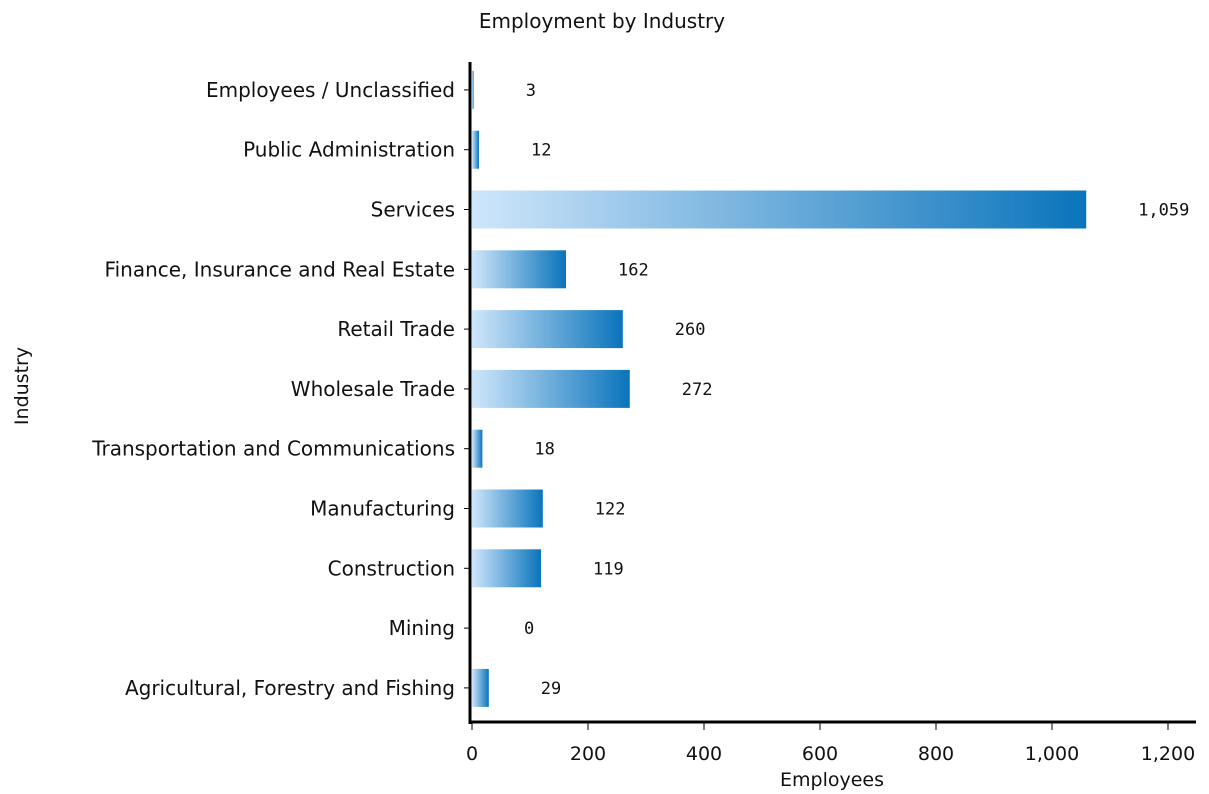 This screenshot has width=1209, height=794. What do you see at coordinates (551, 689) in the screenshot?
I see `value-label: 29` at bounding box center [551, 689].